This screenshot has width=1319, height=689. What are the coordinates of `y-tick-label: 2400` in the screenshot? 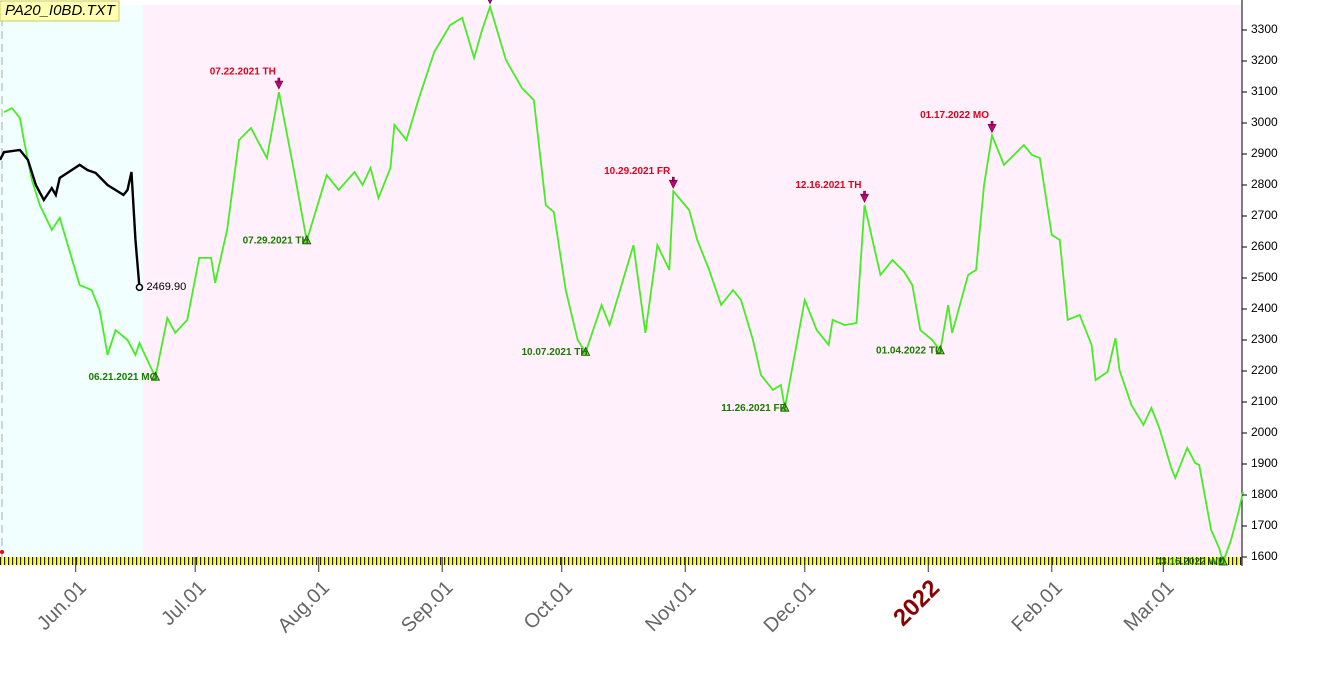 It's located at (1264, 308).